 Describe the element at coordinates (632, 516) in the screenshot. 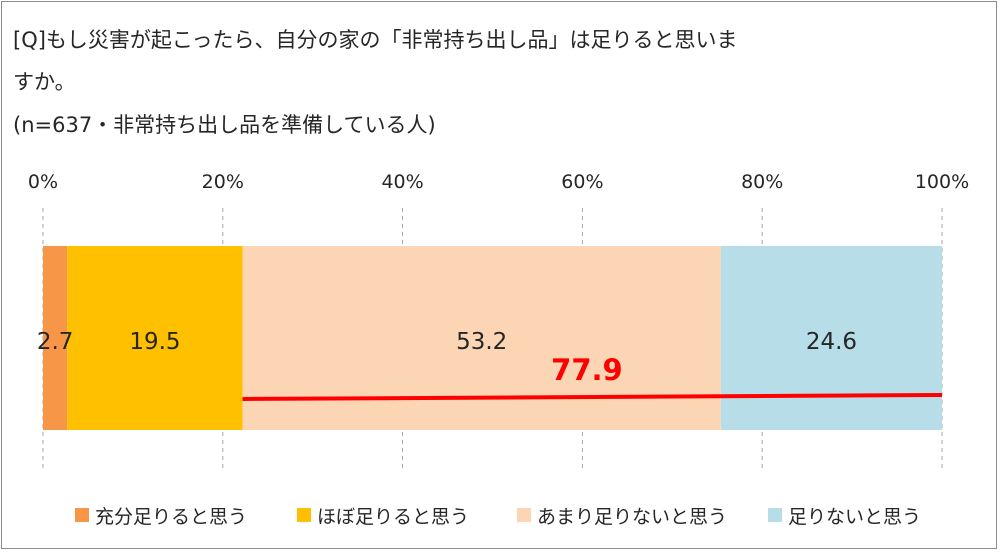

I see `legend-label: あまり足りないと思う` at that location.